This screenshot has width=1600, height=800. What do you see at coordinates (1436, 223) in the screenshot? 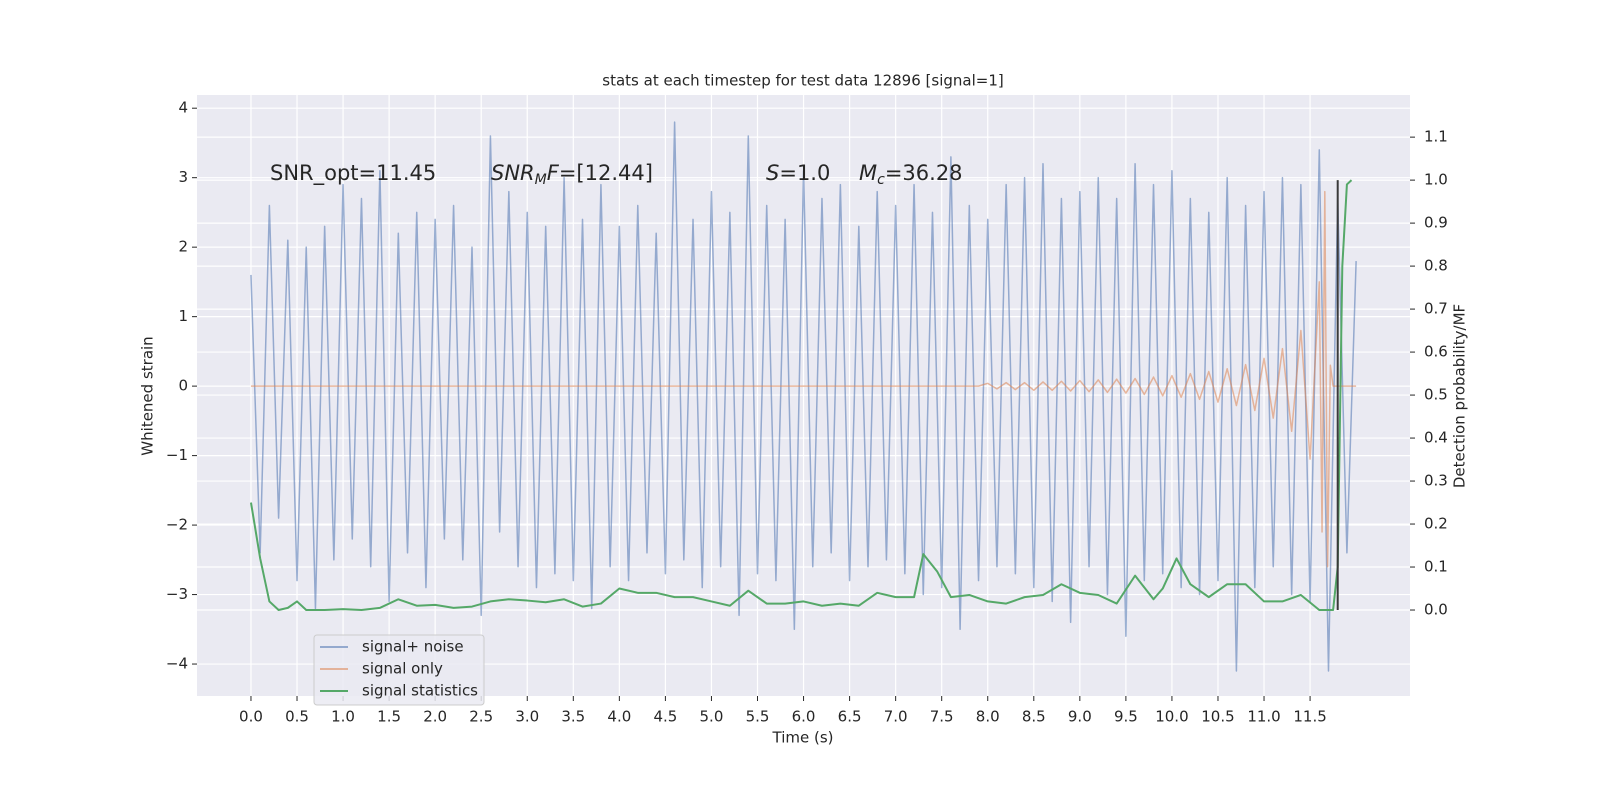
I see `y2-tick-label: 0.9` at bounding box center [1436, 223].